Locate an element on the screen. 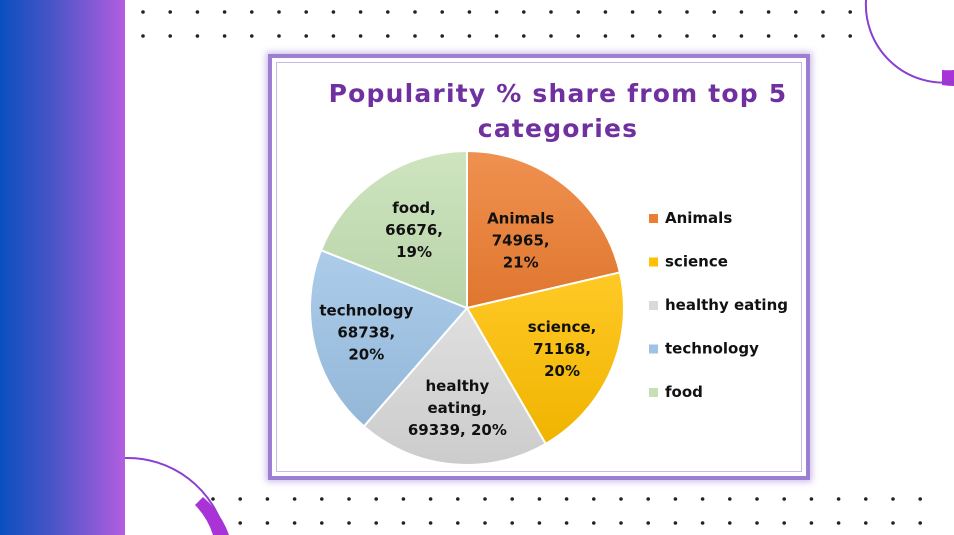 The image size is (954, 535). data-label-Animals-0: Animals is located at coordinates (520, 218).